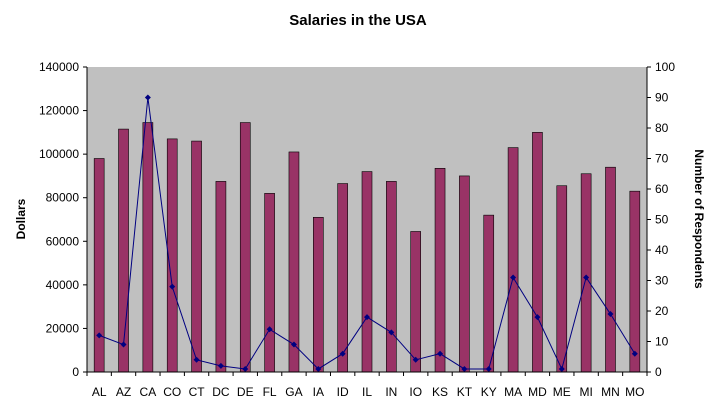 The image size is (716, 414). I want to click on bar-in, so click(391, 277).